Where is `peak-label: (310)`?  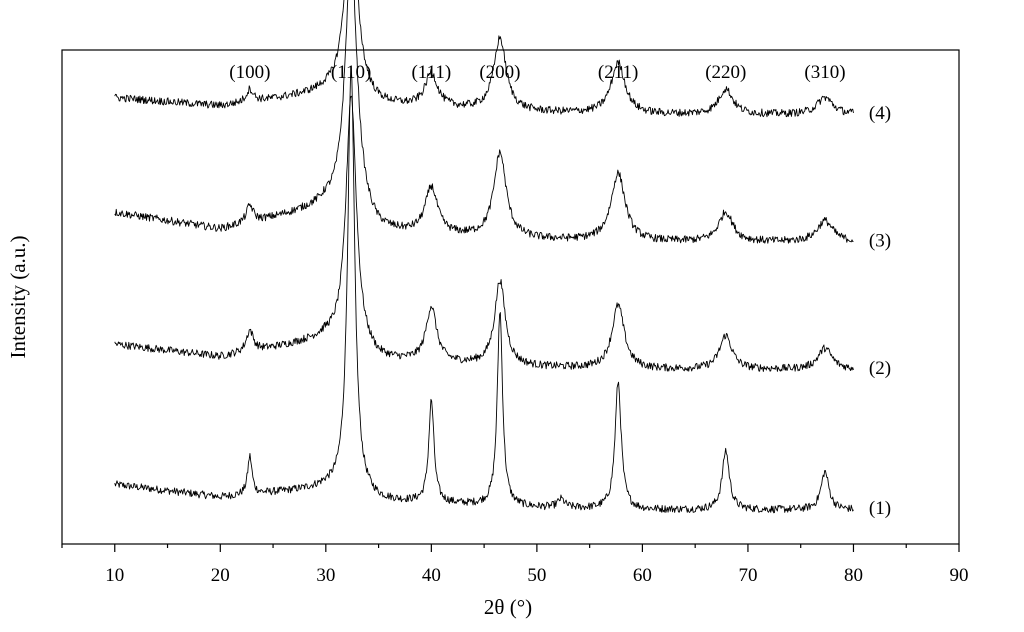
peak-label: (310) is located at coordinates (824, 72).